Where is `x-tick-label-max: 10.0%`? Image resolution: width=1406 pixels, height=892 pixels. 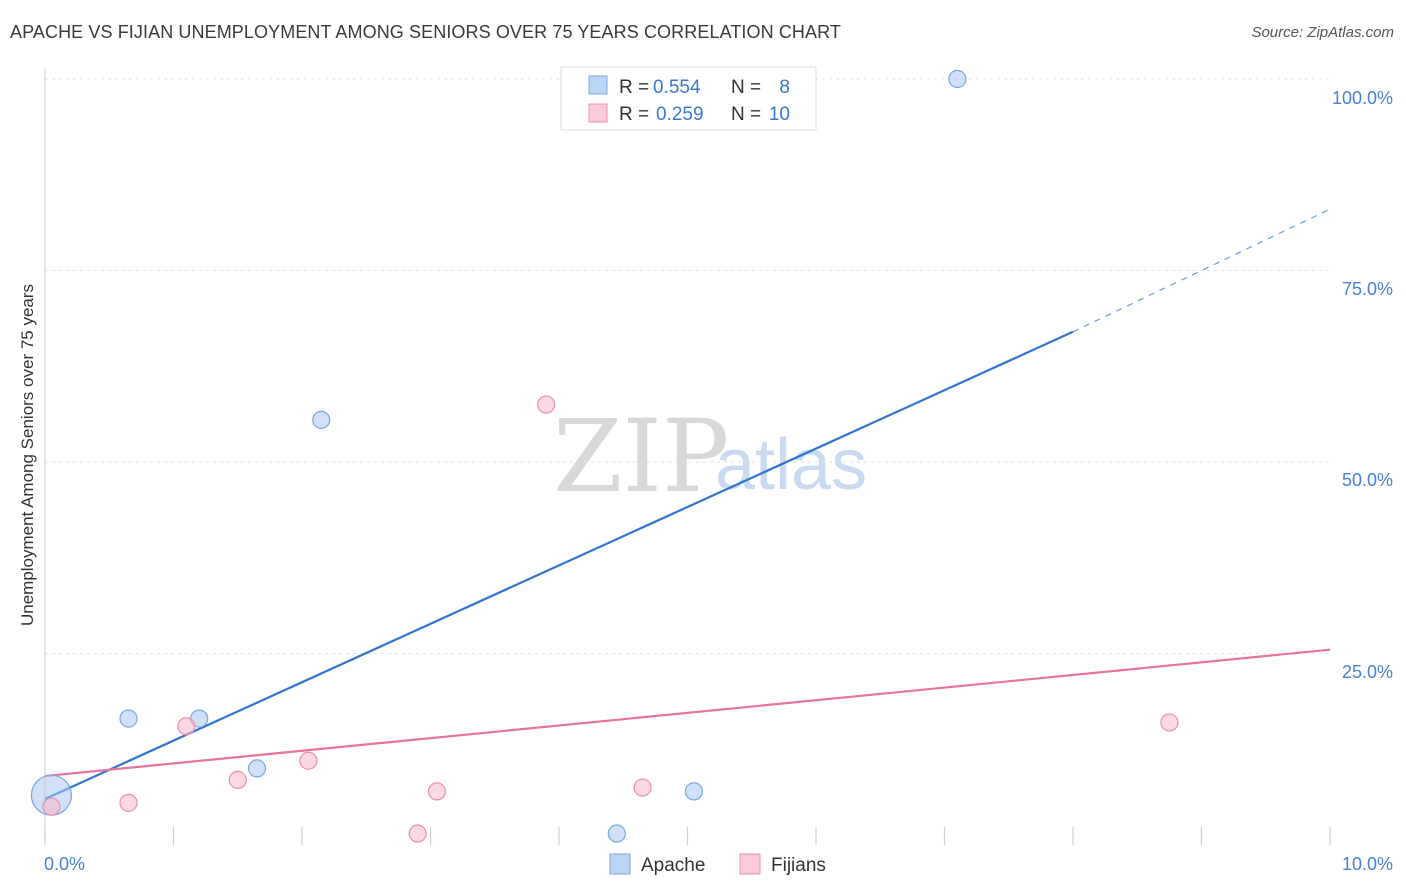 x-tick-label-max: 10.0% is located at coordinates (1367, 864).